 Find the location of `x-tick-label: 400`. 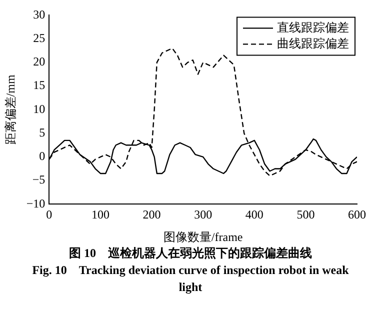

x-tick-label: 400 is located at coordinates (254, 215).